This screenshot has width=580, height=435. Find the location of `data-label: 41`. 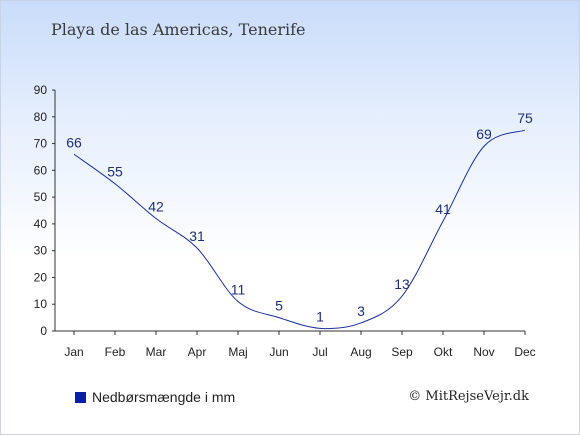

data-label: 41 is located at coordinates (443, 209).